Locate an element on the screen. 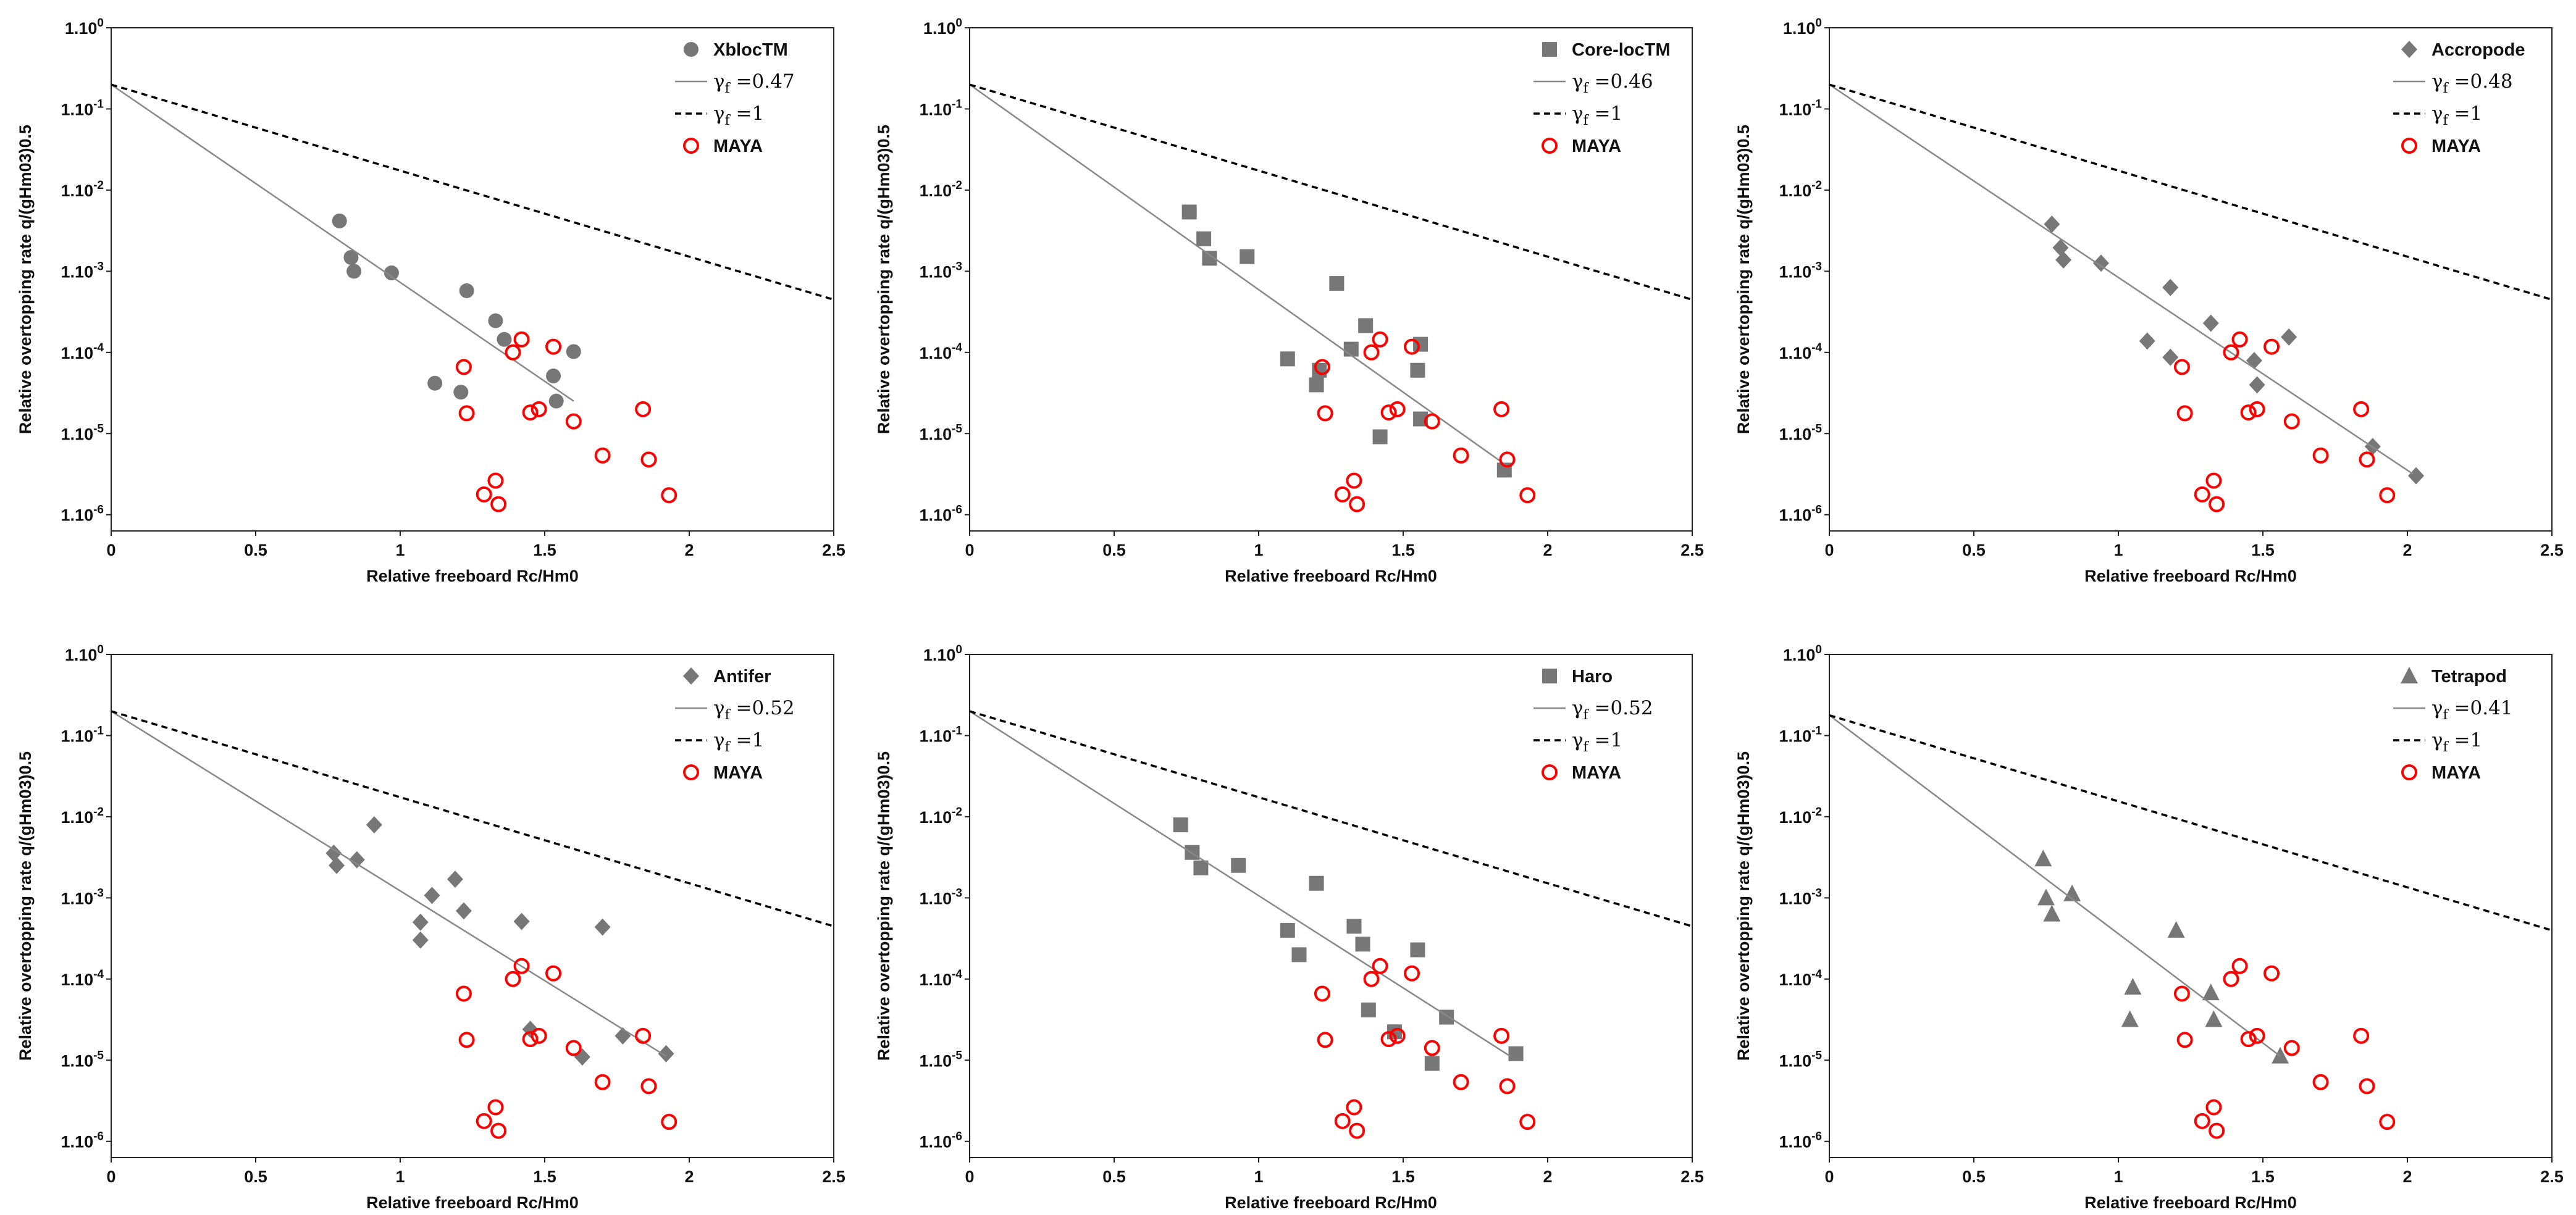  plot-frame is located at coordinates (473, 906).